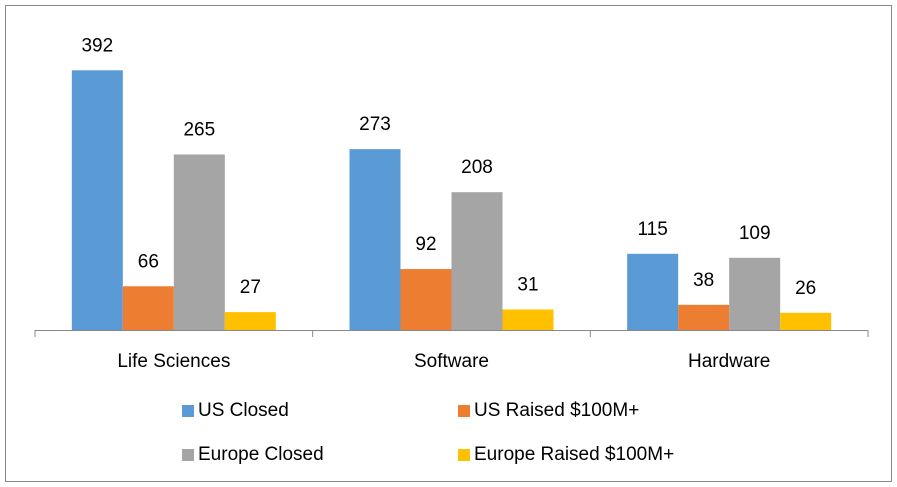  I want to click on data-label: 27, so click(250, 287).